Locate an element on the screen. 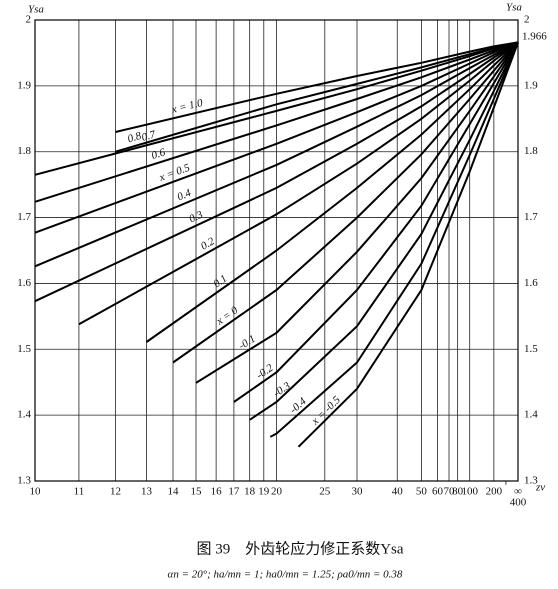  y-tick-label: 2 is located at coordinates (29, 20).